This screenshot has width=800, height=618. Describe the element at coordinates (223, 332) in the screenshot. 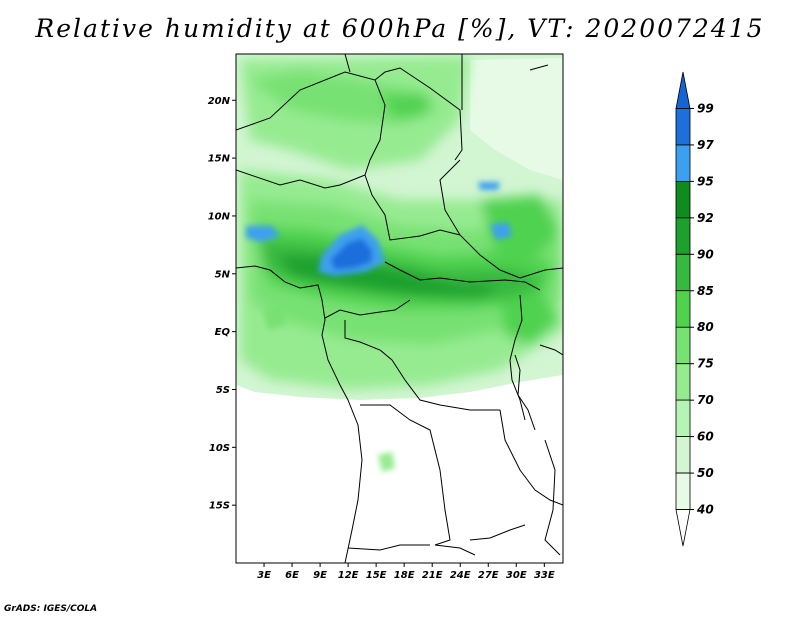

I see `lat-tick-label: EQ` at that location.